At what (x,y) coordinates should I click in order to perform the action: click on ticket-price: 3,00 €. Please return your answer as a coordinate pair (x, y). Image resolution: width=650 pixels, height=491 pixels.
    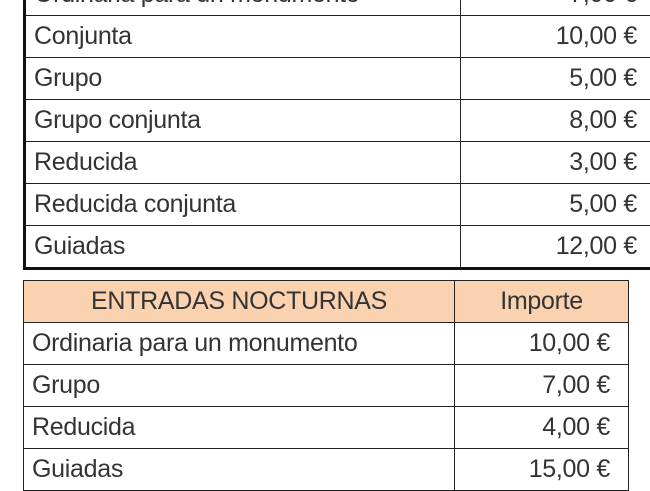
    Looking at the image, I should click on (555, 163).